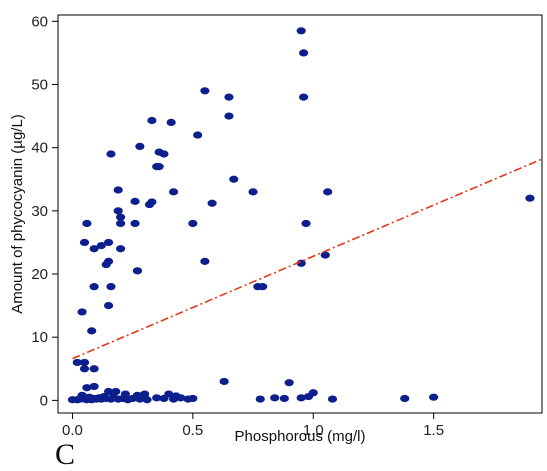 Image resolution: width=547 pixels, height=471 pixels. Describe the element at coordinates (44, 400) in the screenshot. I see `y-tick-label: 0` at that location.